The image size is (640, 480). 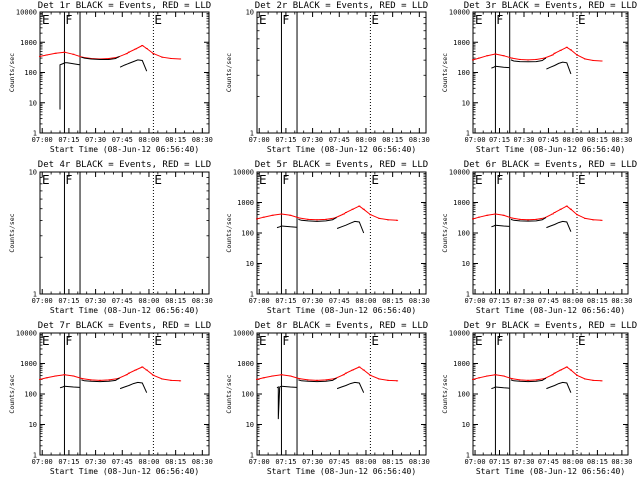 What do you see at coordinates (341, 165) in the screenshot?
I see `panel-title: Det 5r BLACK = Events, RED = LLD` at bounding box center [341, 165].